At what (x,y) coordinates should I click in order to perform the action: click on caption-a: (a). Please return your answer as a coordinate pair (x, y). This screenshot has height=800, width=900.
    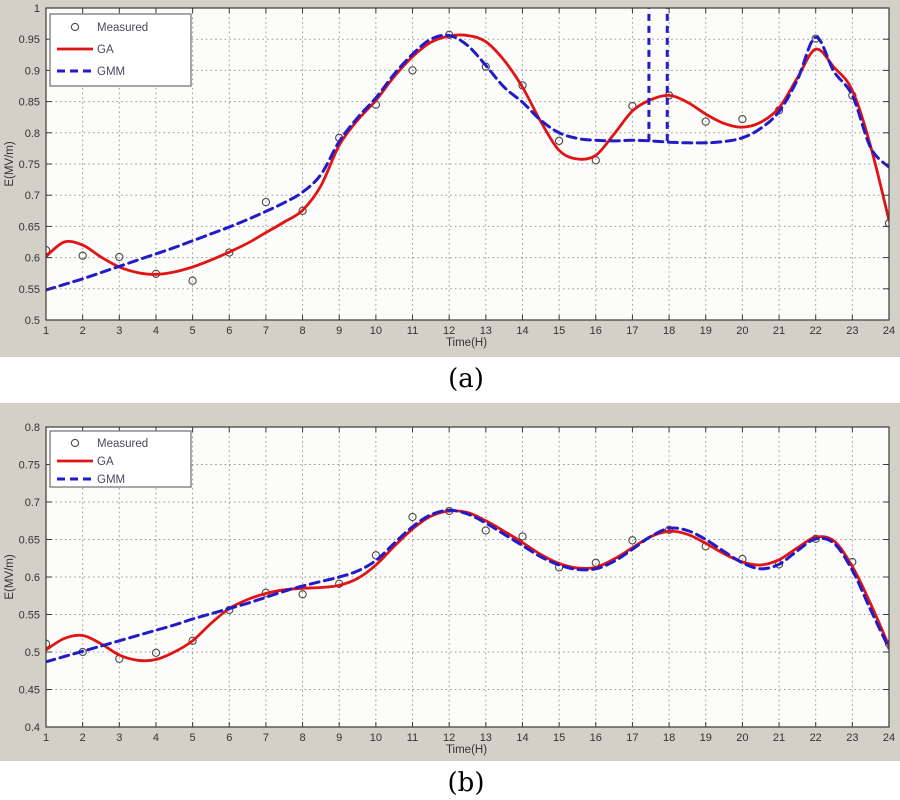
    Looking at the image, I should click on (466, 379).